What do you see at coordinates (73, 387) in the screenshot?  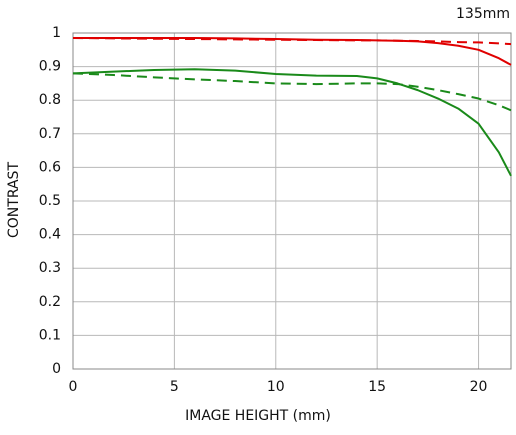 I see `x-tick-label: 0` at bounding box center [73, 387].